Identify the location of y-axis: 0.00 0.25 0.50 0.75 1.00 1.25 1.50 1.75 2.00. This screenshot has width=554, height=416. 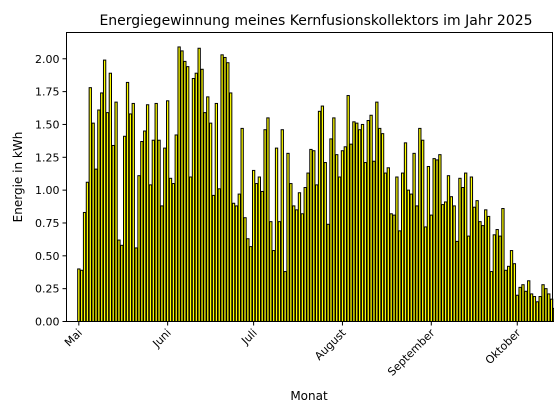
(51, 191).